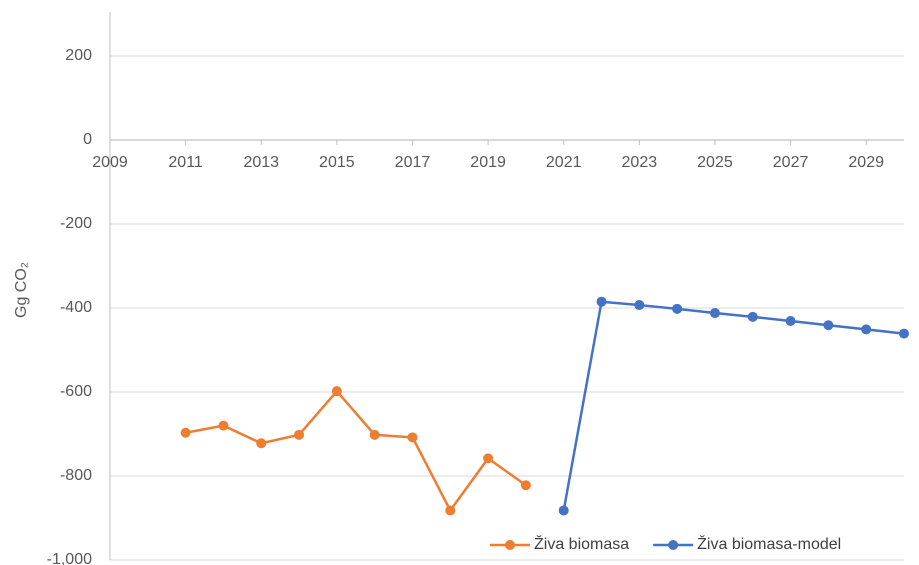  Describe the element at coordinates (581, 543) in the screenshot. I see `legend-label: Živa biomasa` at that location.